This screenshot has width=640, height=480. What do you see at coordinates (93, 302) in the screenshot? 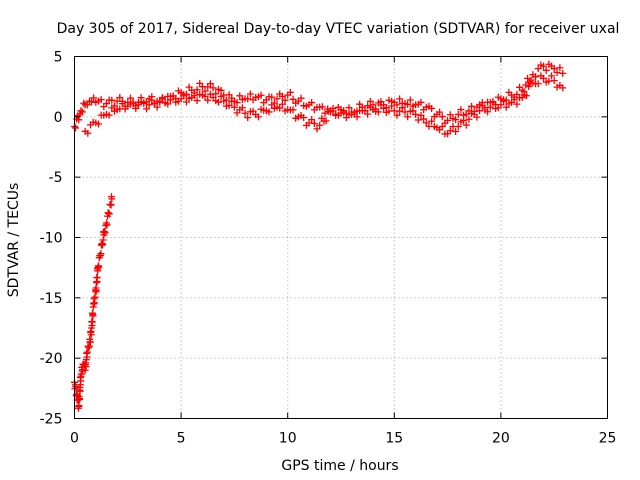
I see `series-steep-rise-early` at bounding box center [93, 302].